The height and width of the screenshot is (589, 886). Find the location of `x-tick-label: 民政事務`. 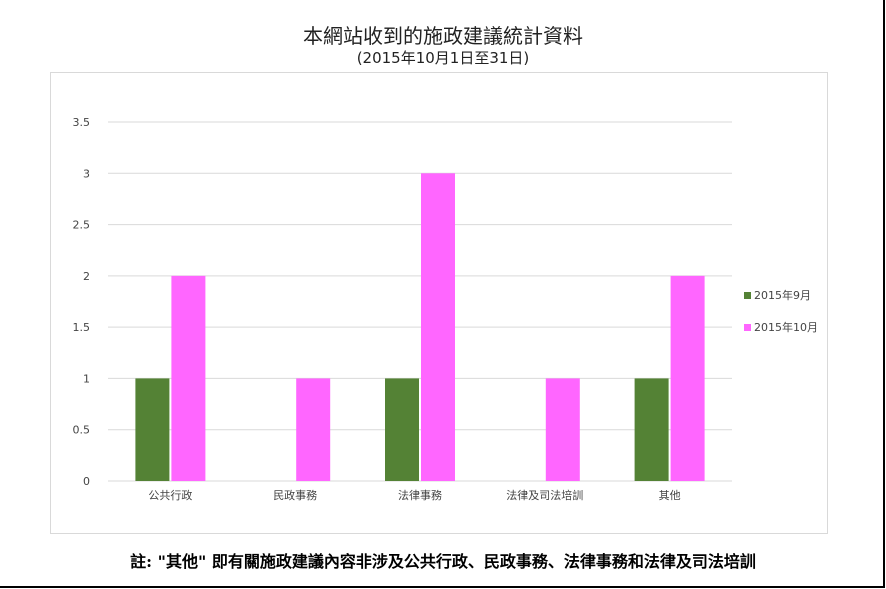

x-tick-label: 民政事務 is located at coordinates (295, 495).